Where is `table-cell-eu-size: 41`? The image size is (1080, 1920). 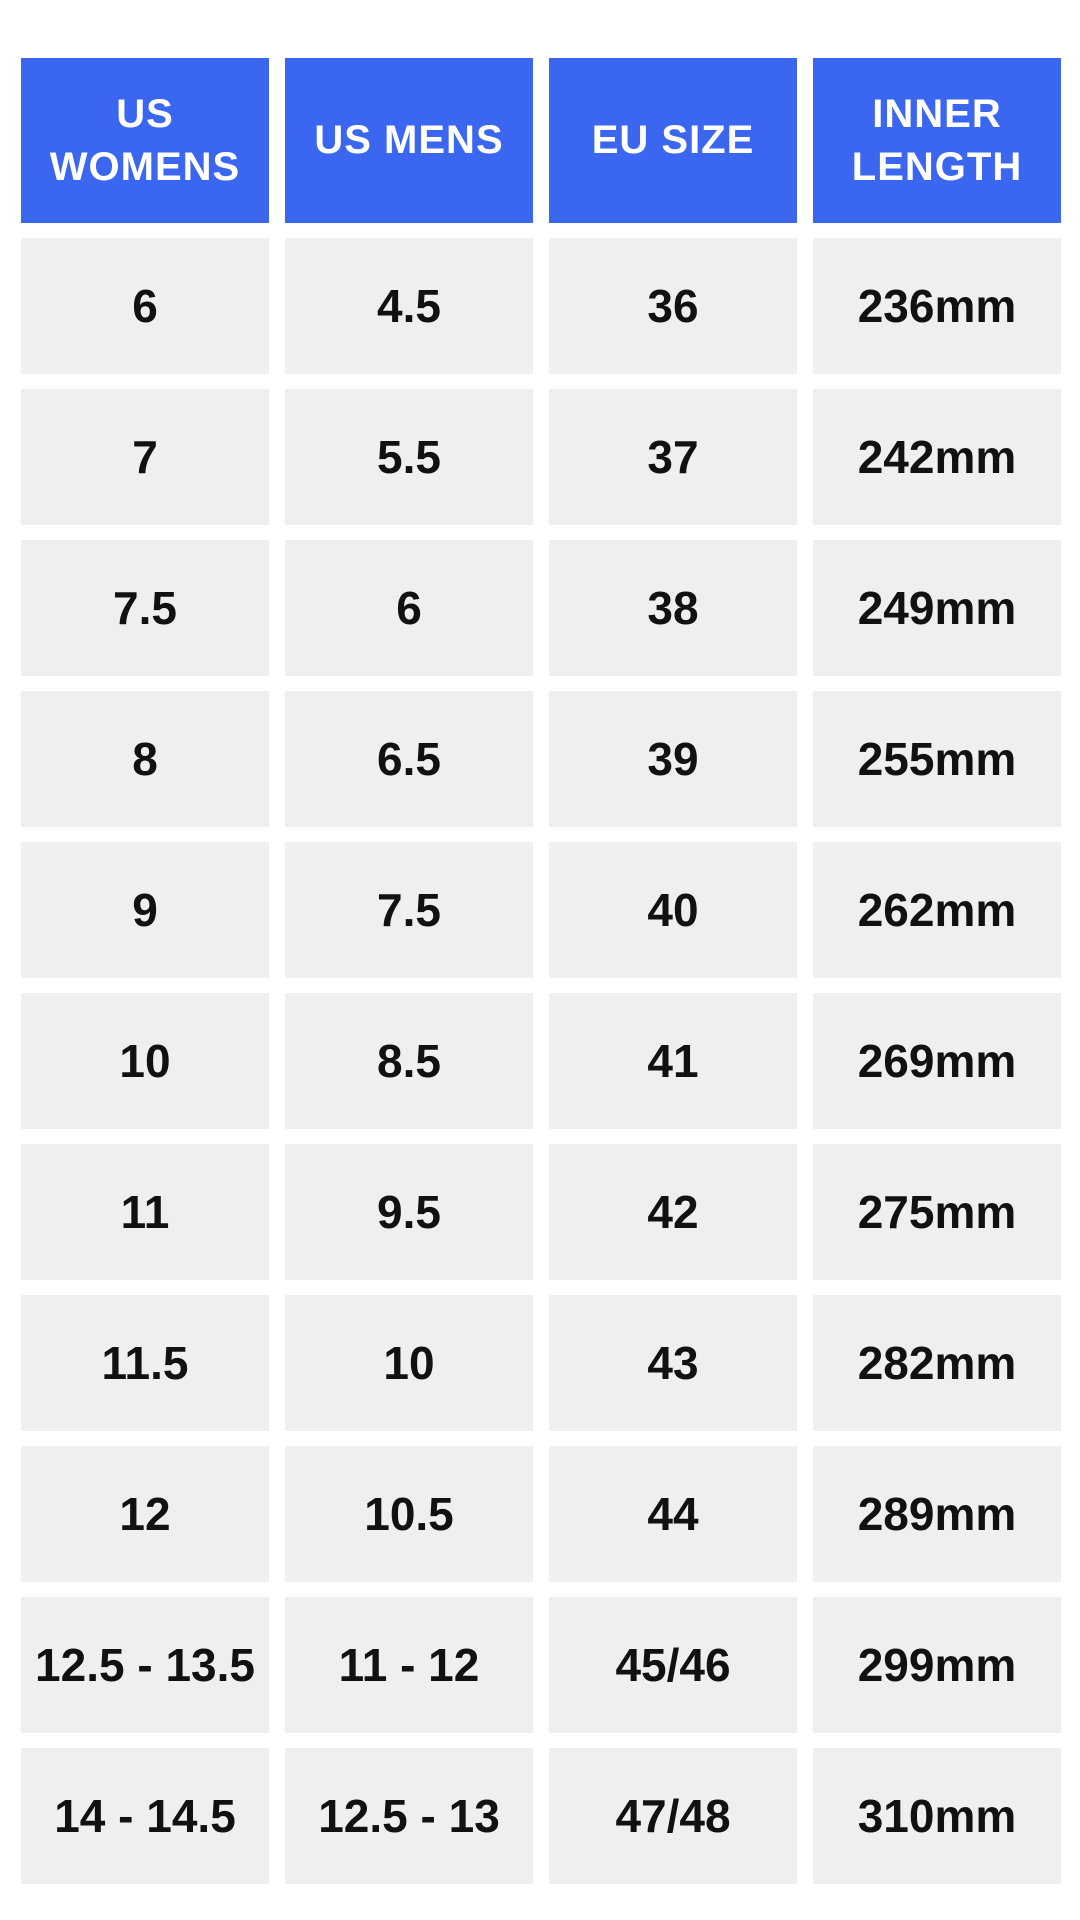
table-cell-eu-size: 41 is located at coordinates (673, 1061).